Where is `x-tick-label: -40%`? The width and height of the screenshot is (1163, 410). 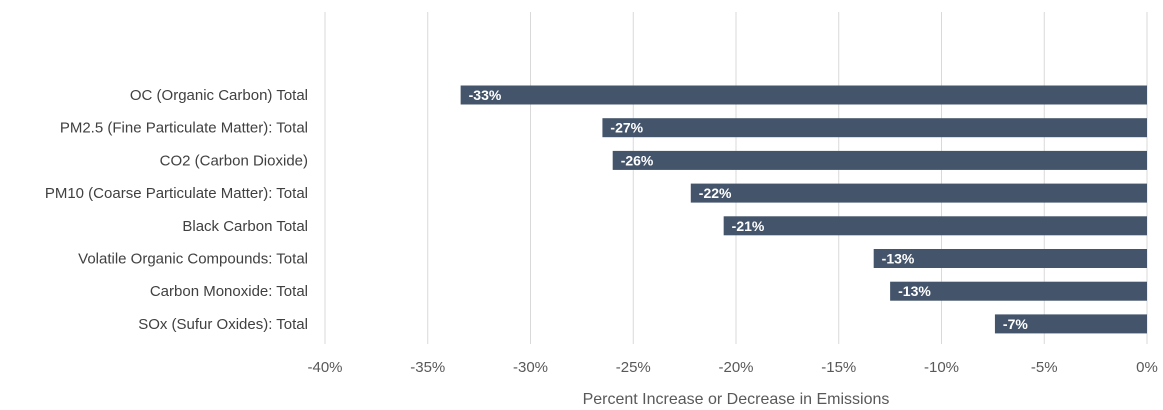
x-tick-label: -40% is located at coordinates (324, 367).